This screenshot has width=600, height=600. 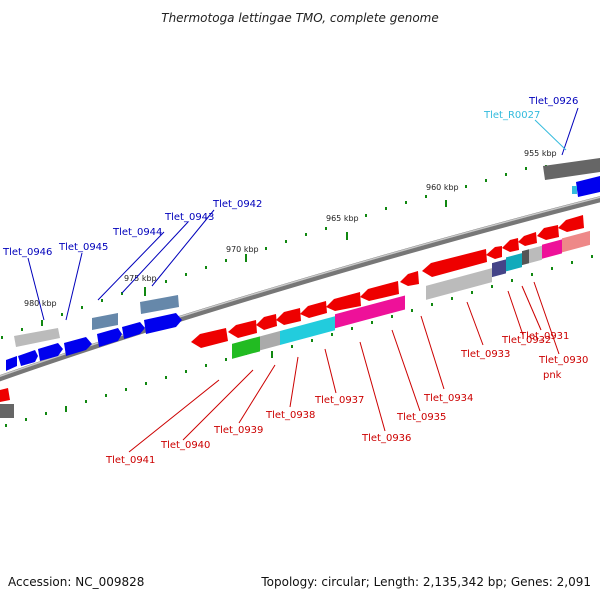 I want to click on label-tlet-0936: Tlet_0936, so click(x=386, y=438).